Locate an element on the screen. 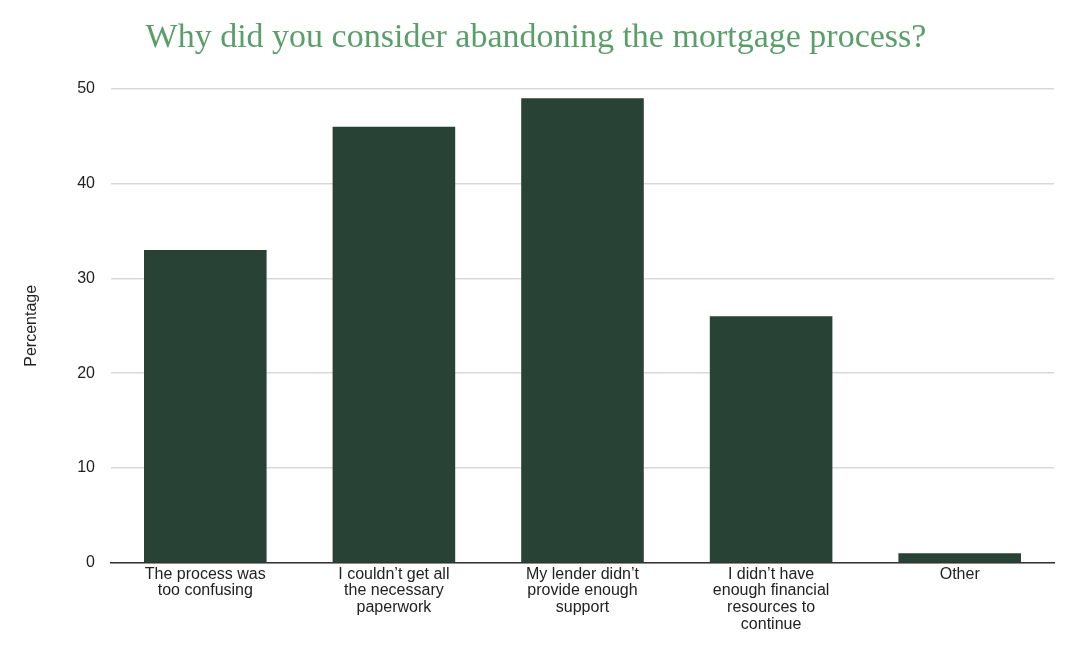 The image size is (1072, 654). y-tick-label: 10 is located at coordinates (86, 467).